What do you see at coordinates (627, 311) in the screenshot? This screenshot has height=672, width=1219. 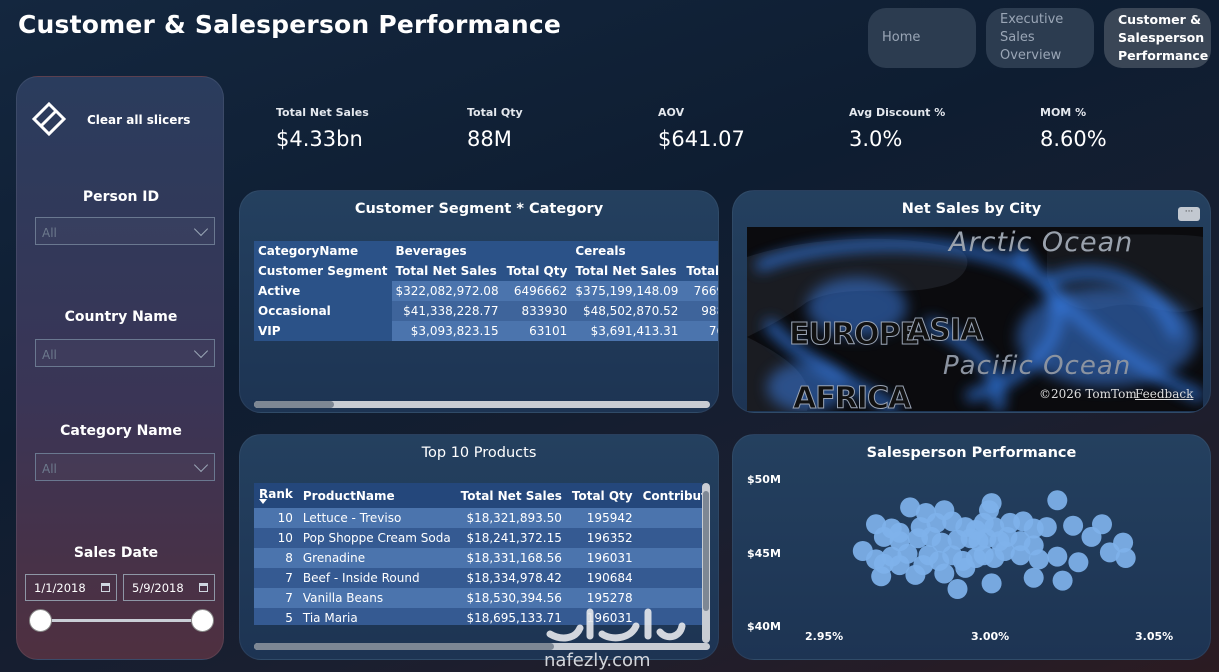 I see `matrix-cell: $48,502,870.52` at bounding box center [627, 311].